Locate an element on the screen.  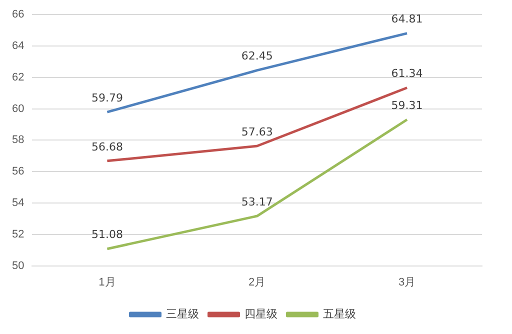
data-label: 59.79 is located at coordinates (107, 97).